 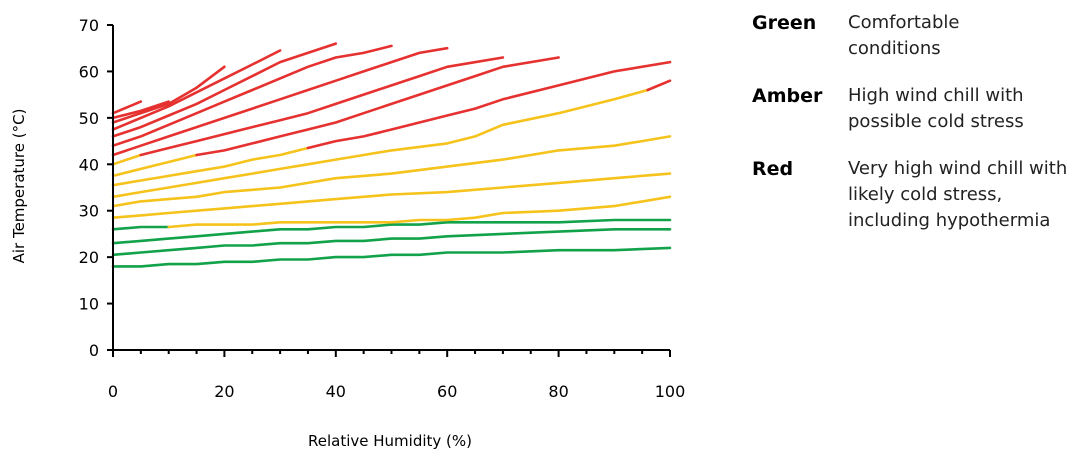 What do you see at coordinates (140, 228) in the screenshot?
I see `series-4-green-segment` at bounding box center [140, 228].